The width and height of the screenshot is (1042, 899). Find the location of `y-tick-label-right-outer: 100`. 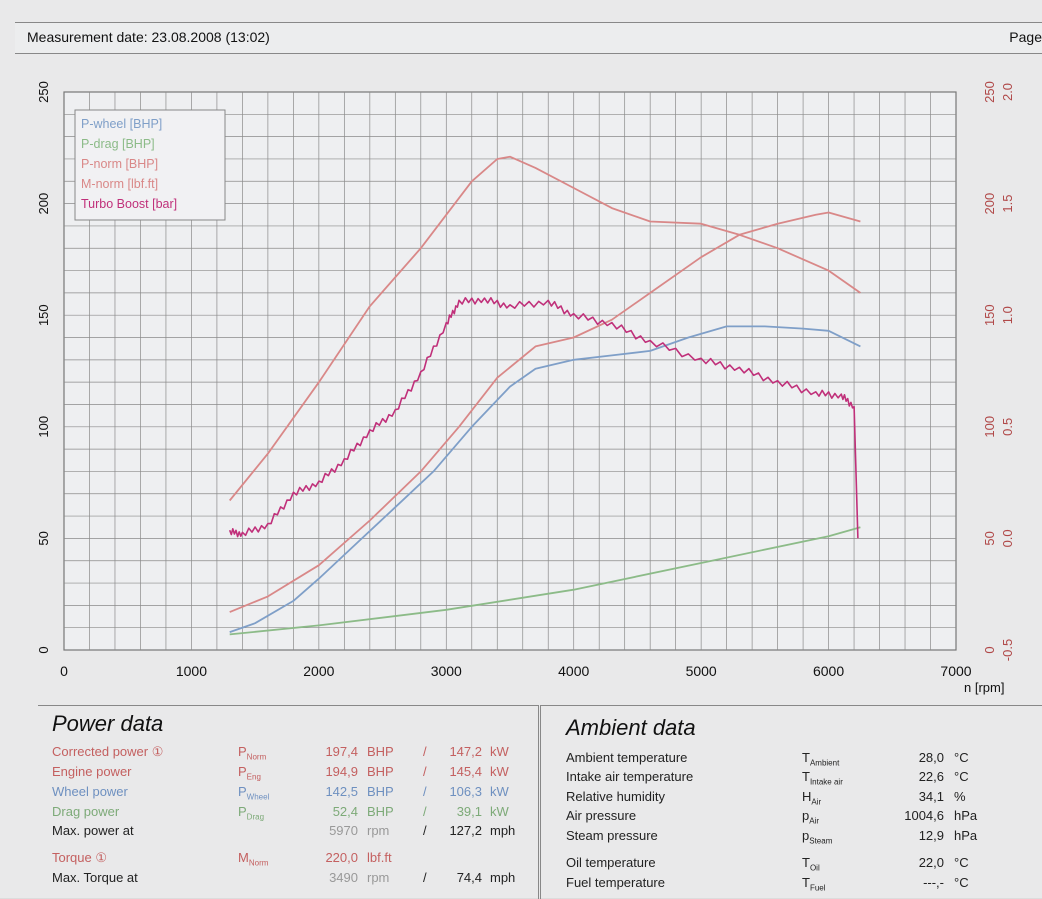

y-tick-label-right-outer: 100 is located at coordinates (989, 427).